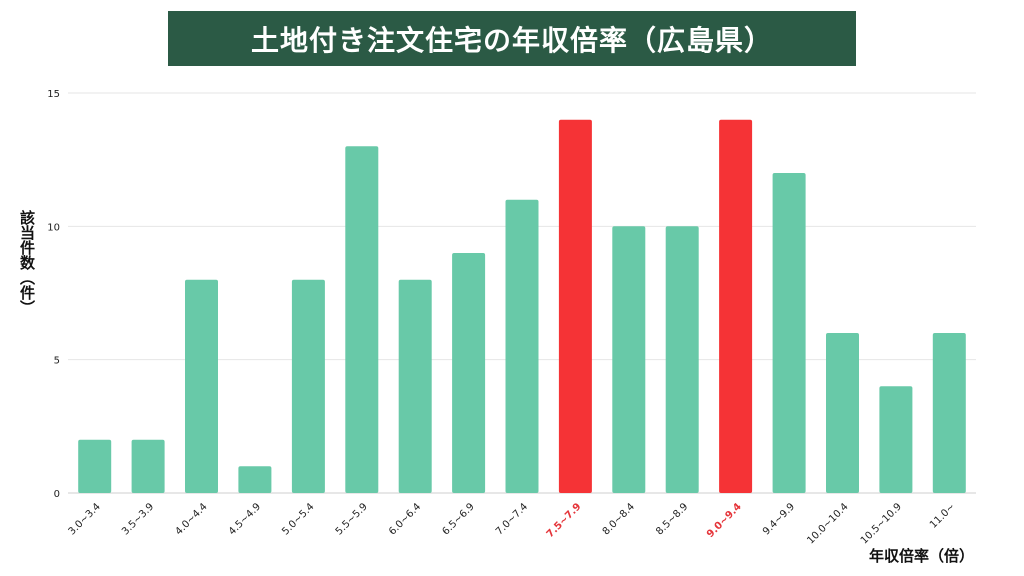 This screenshot has height=576, width=1024. Describe the element at coordinates (921, 556) in the screenshot. I see `x-axis-label: 年収倍率（倍）` at that location.